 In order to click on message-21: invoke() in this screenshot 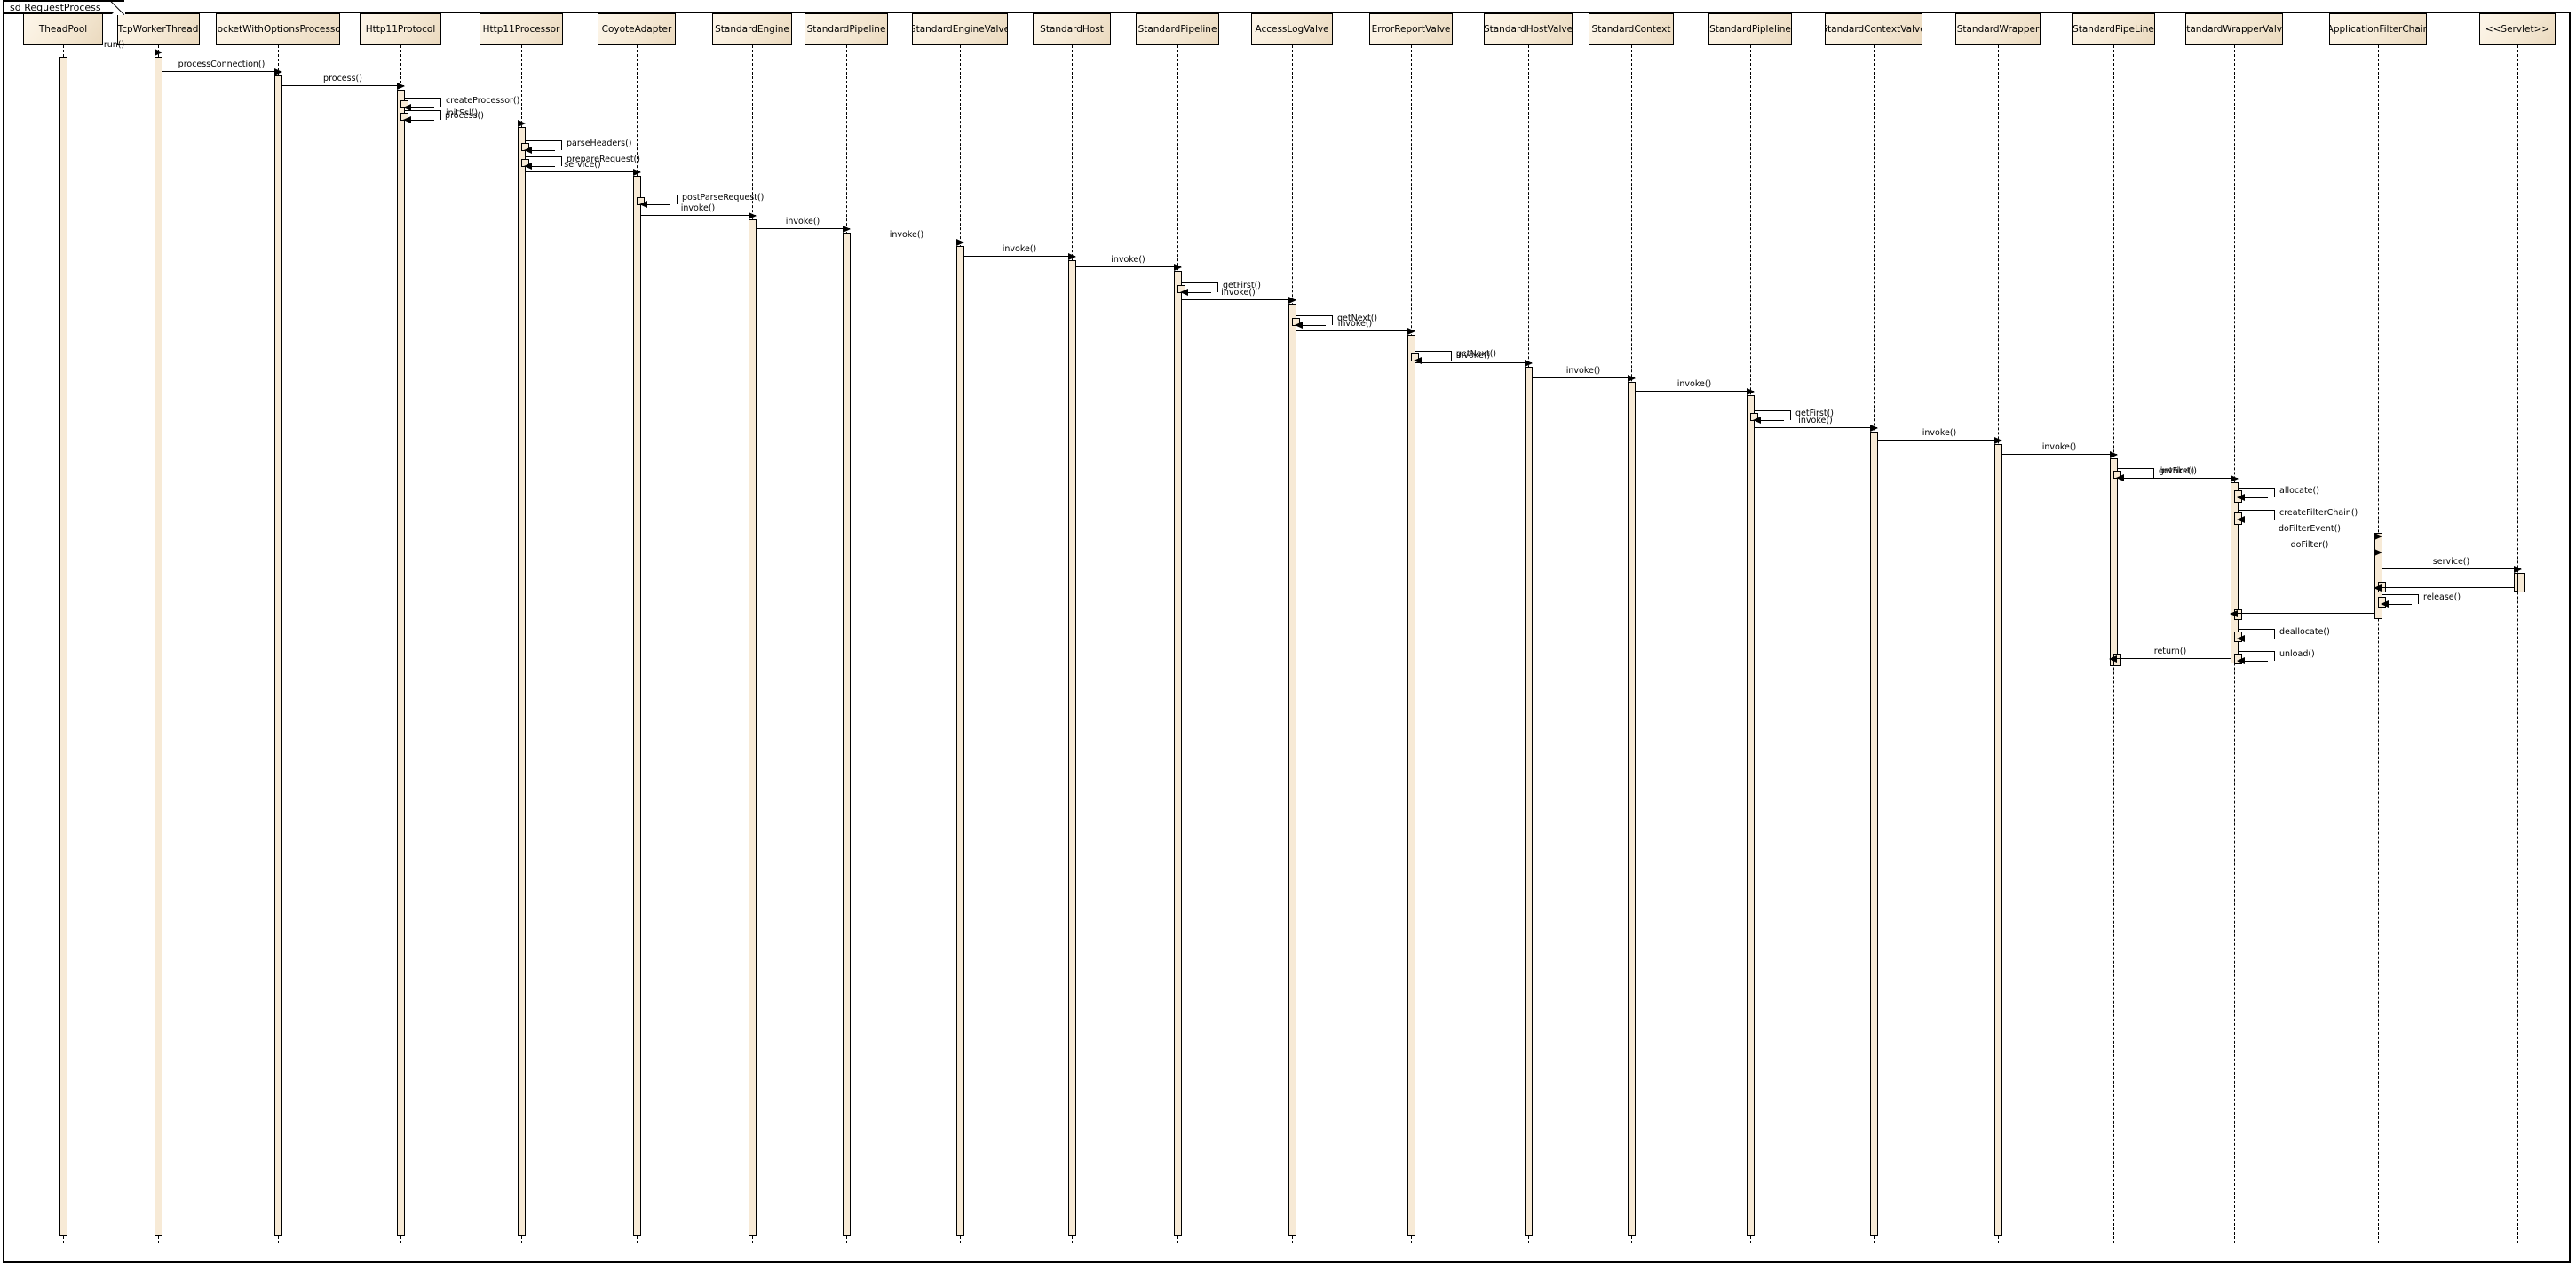, I will do `click(1584, 374)`.